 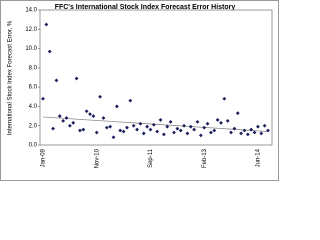 I want to click on x-tick-label: Nov-10, so click(x=97, y=158).